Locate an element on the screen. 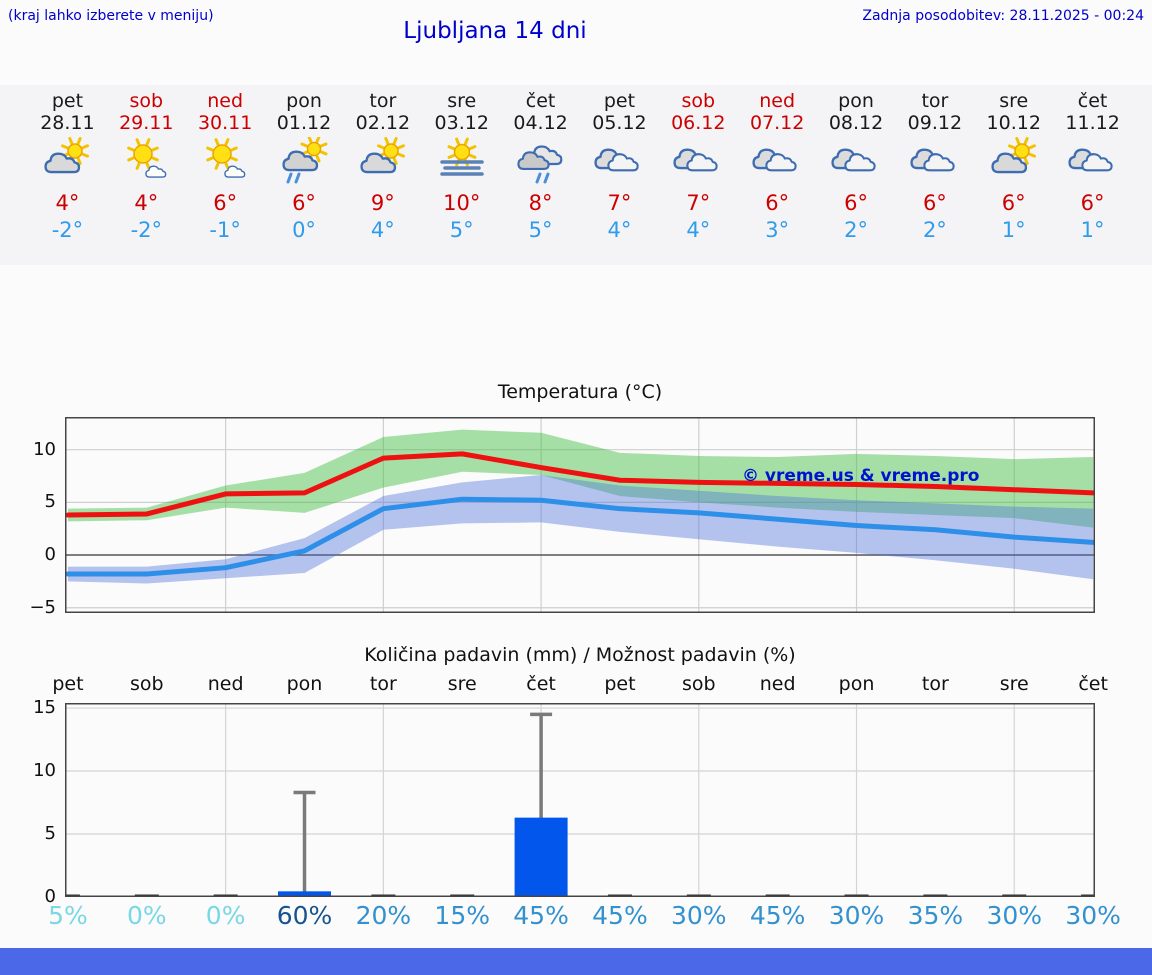  last-updated-text: Zadnja posodobitev: 28.11.2025 - 00:24 is located at coordinates (1003, 16).